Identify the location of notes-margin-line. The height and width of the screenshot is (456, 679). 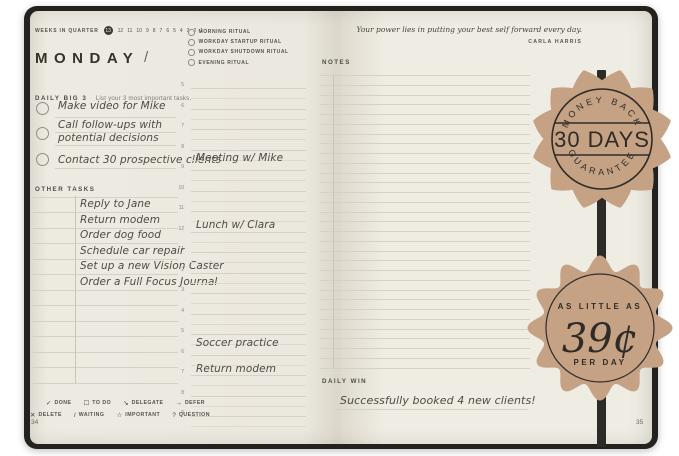
(333, 221).